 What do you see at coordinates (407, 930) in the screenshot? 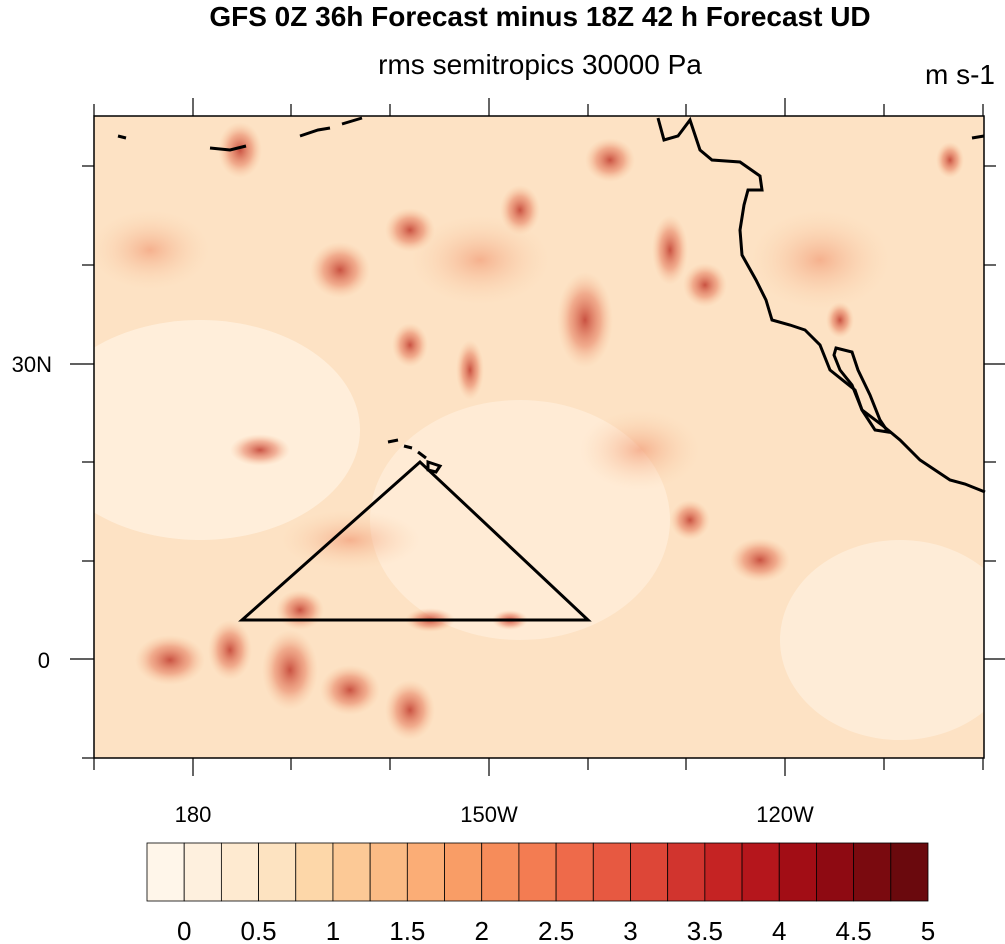
I see `colorbar-tick-label: 1.5` at bounding box center [407, 930].